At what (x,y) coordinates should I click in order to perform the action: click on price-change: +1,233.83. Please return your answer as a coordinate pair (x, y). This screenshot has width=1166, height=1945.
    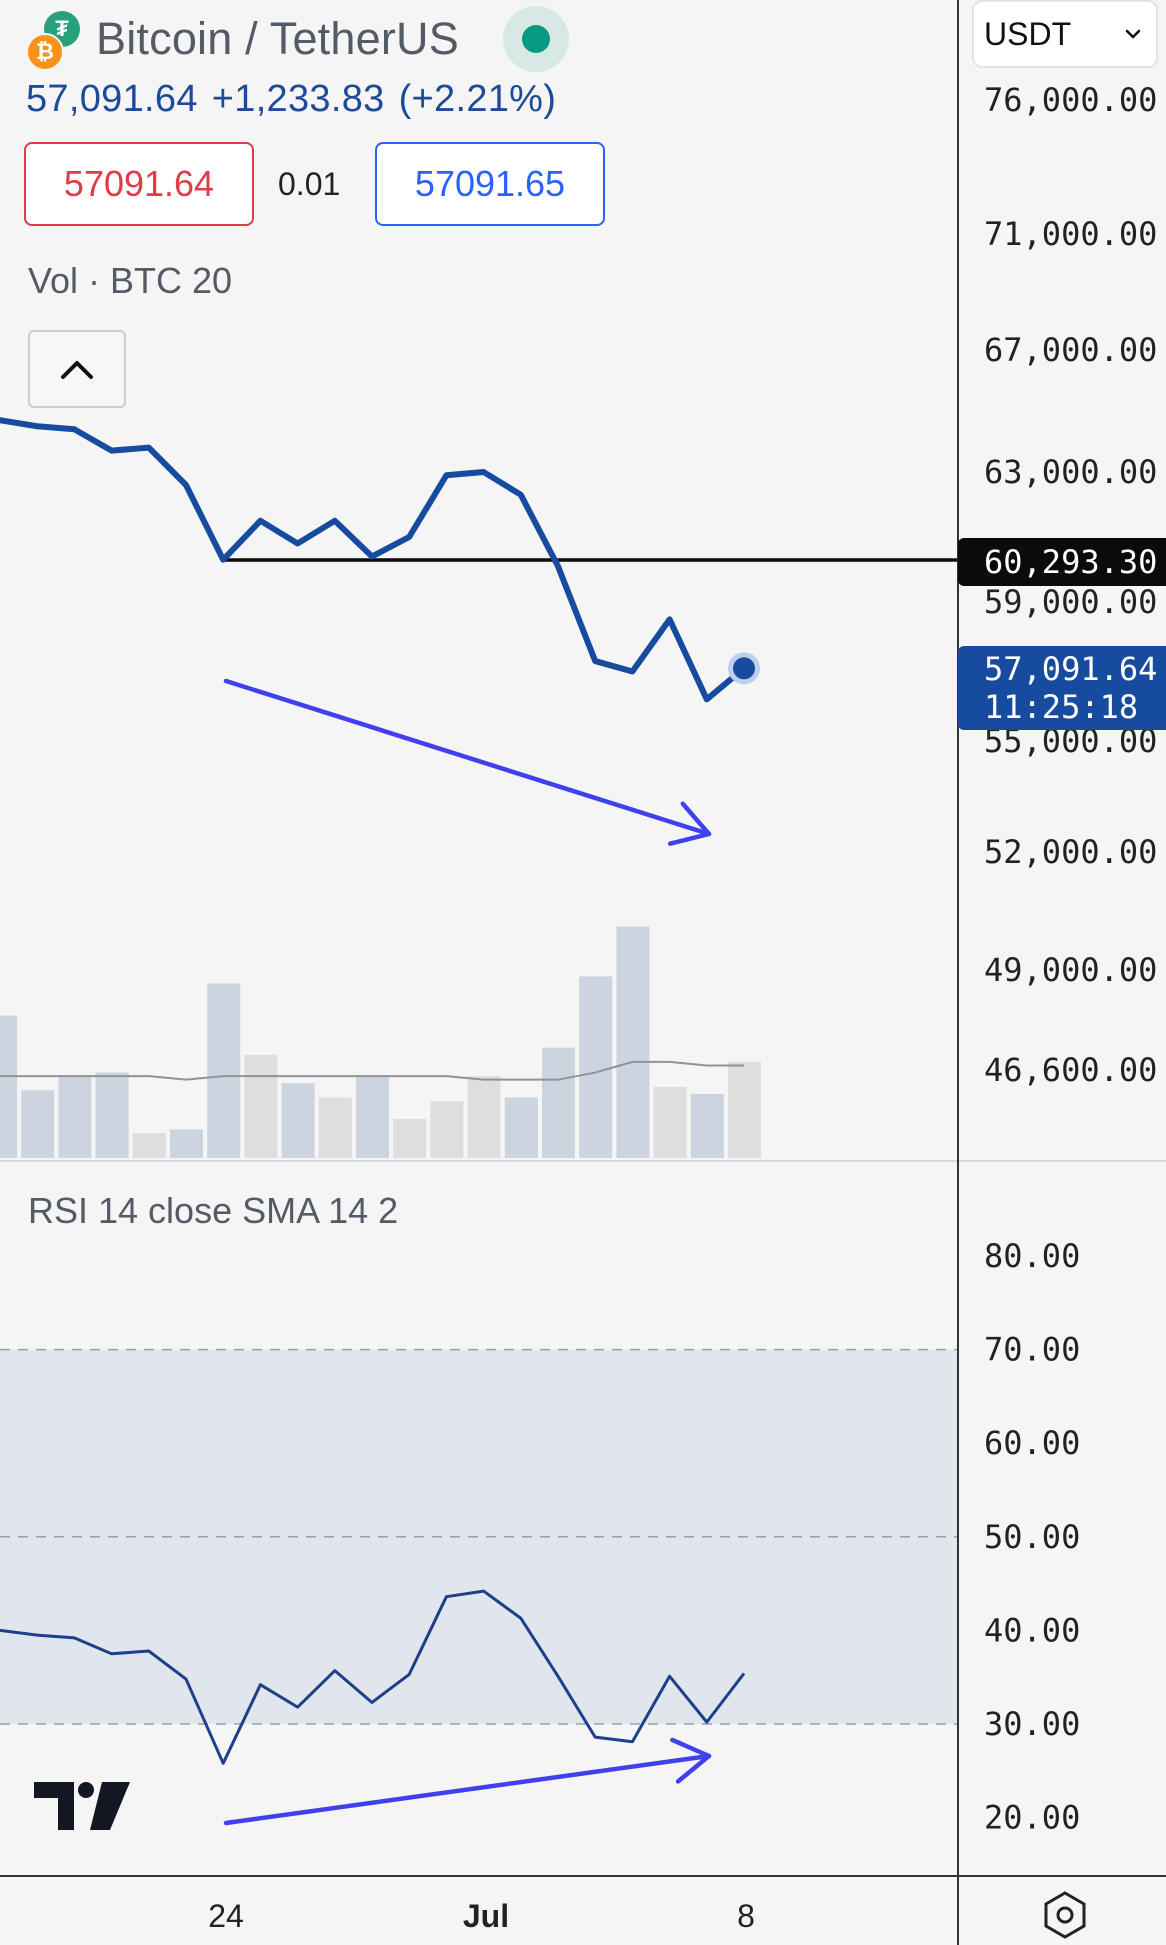
    Looking at the image, I should click on (298, 99).